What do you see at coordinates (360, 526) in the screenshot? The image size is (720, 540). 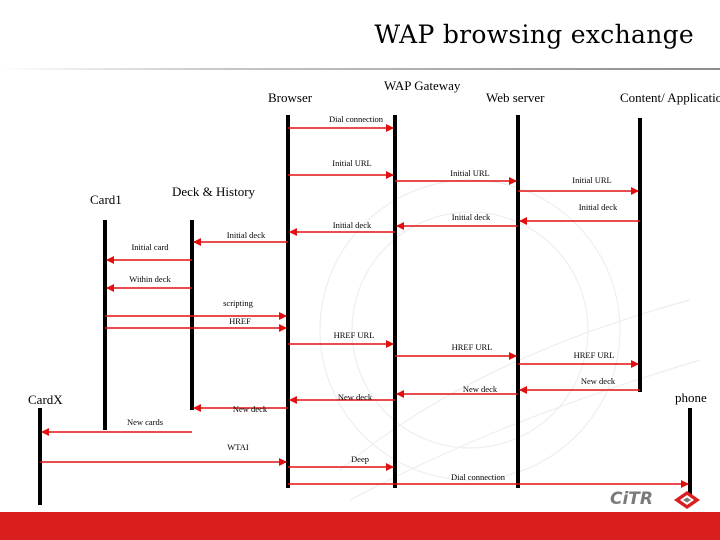 I see `bottom-bar` at bounding box center [360, 526].